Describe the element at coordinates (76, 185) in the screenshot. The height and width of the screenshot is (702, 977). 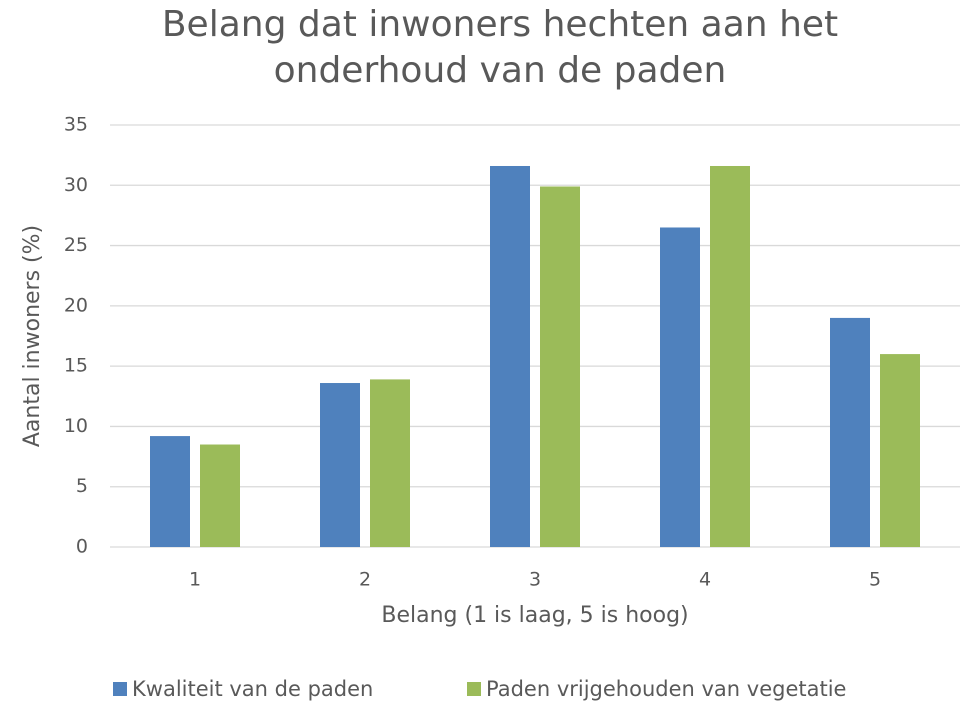
I see `y-tick-label: 30` at that location.